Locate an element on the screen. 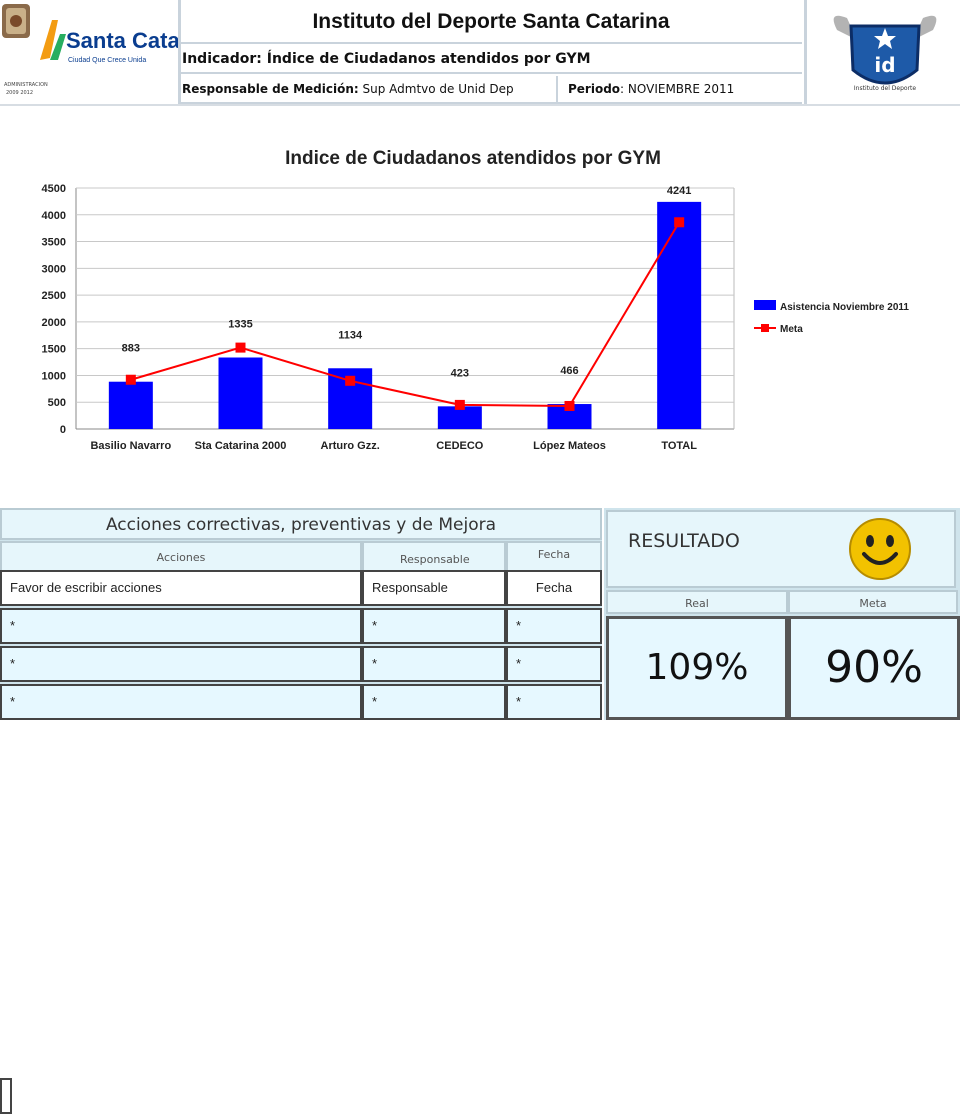 The height and width of the screenshot is (1114, 960). responsible-input: Responsable is located at coordinates (434, 588).